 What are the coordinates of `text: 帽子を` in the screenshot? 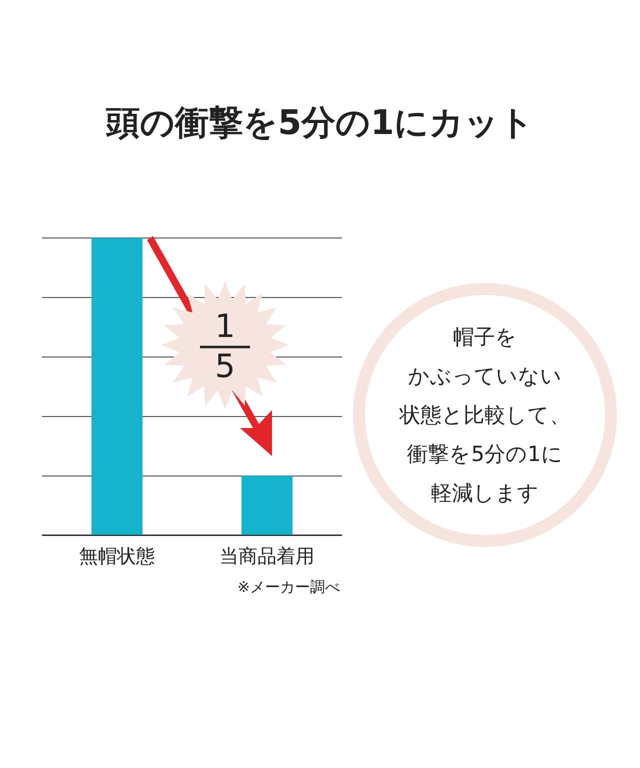 It's located at (485, 337).